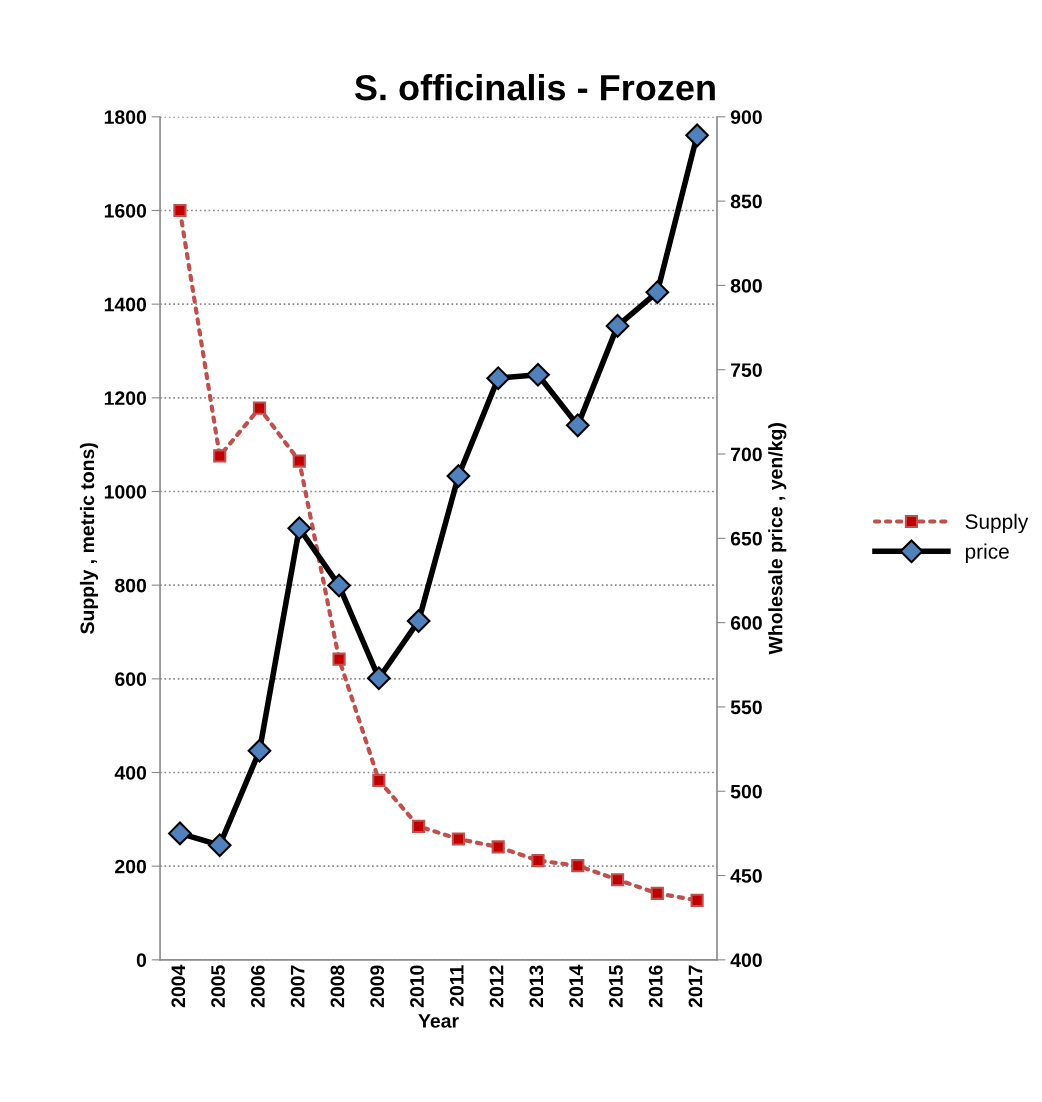  I want to click on x-tick-label: 2012, so click(496, 986).